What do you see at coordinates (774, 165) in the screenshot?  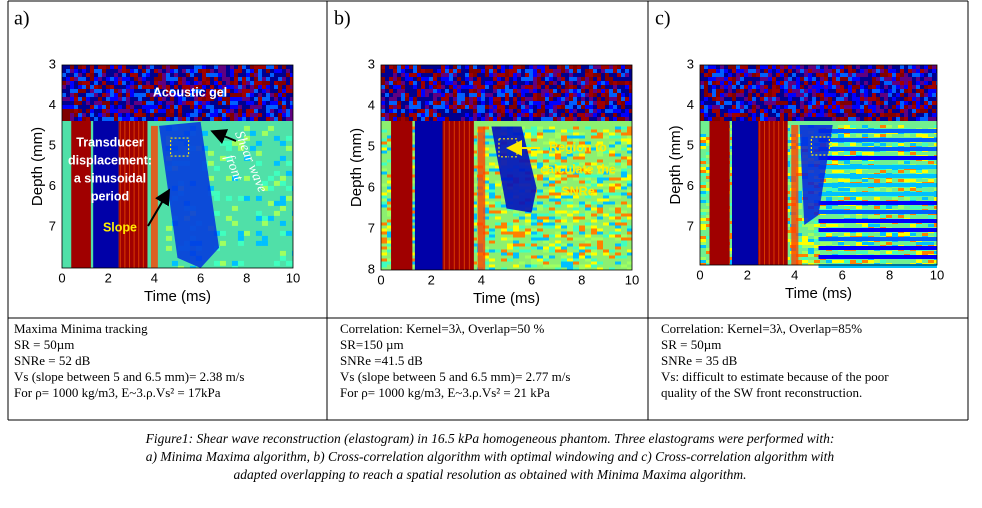 I see `stripe-line` at bounding box center [774, 165].